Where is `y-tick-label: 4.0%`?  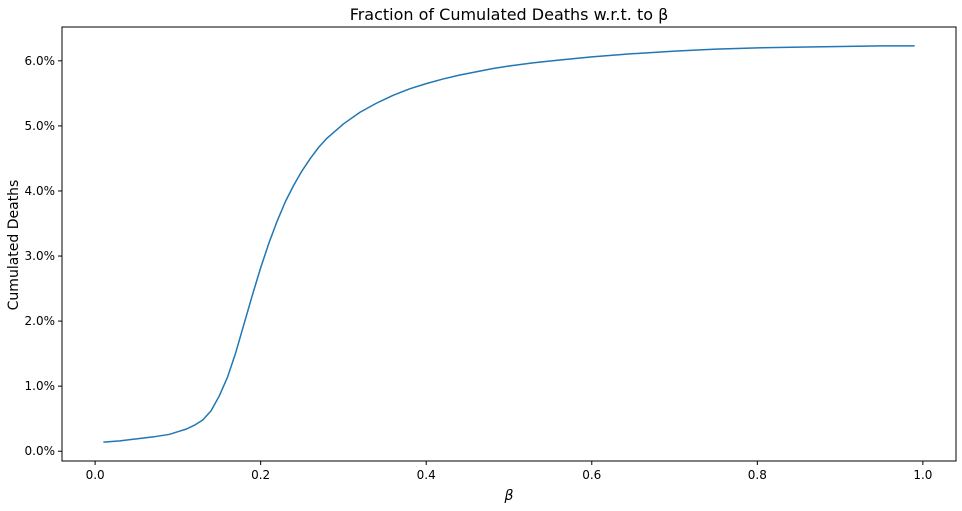
y-tick-label: 4.0% is located at coordinates (40, 191).